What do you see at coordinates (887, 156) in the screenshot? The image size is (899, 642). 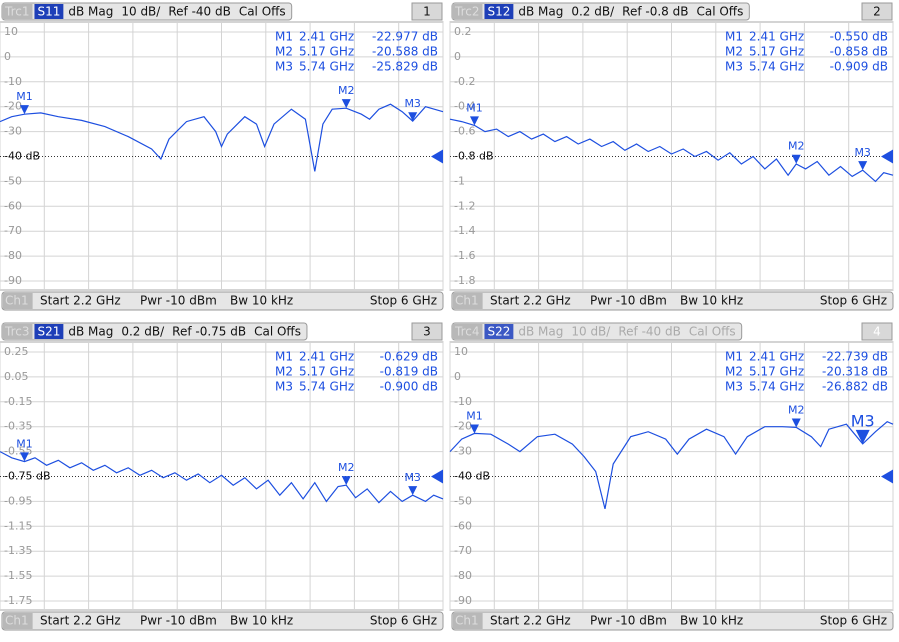 I see `reference-arrow` at bounding box center [887, 156].